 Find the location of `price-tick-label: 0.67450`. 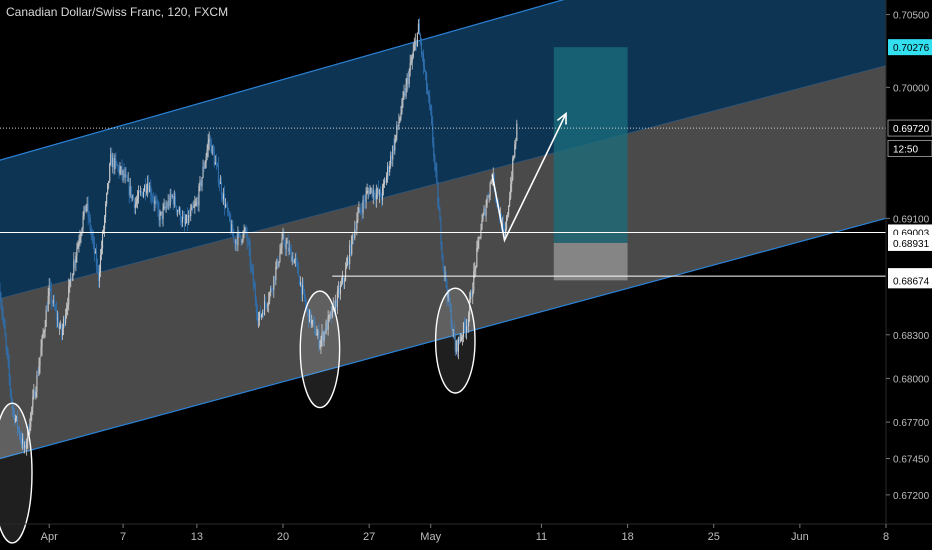

price-tick-label: 0.67450 is located at coordinates (911, 460).